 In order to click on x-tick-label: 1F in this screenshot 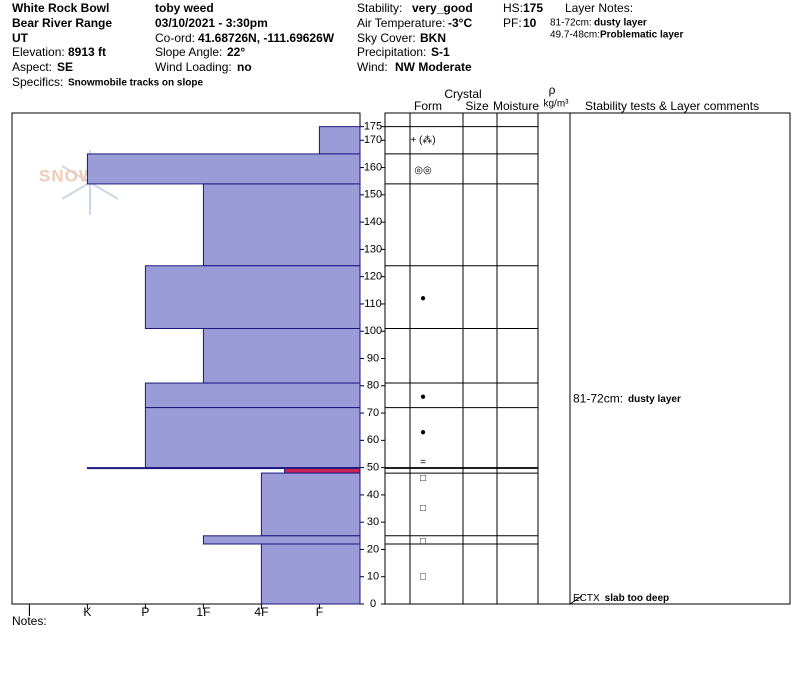, I will do `click(203, 612)`.